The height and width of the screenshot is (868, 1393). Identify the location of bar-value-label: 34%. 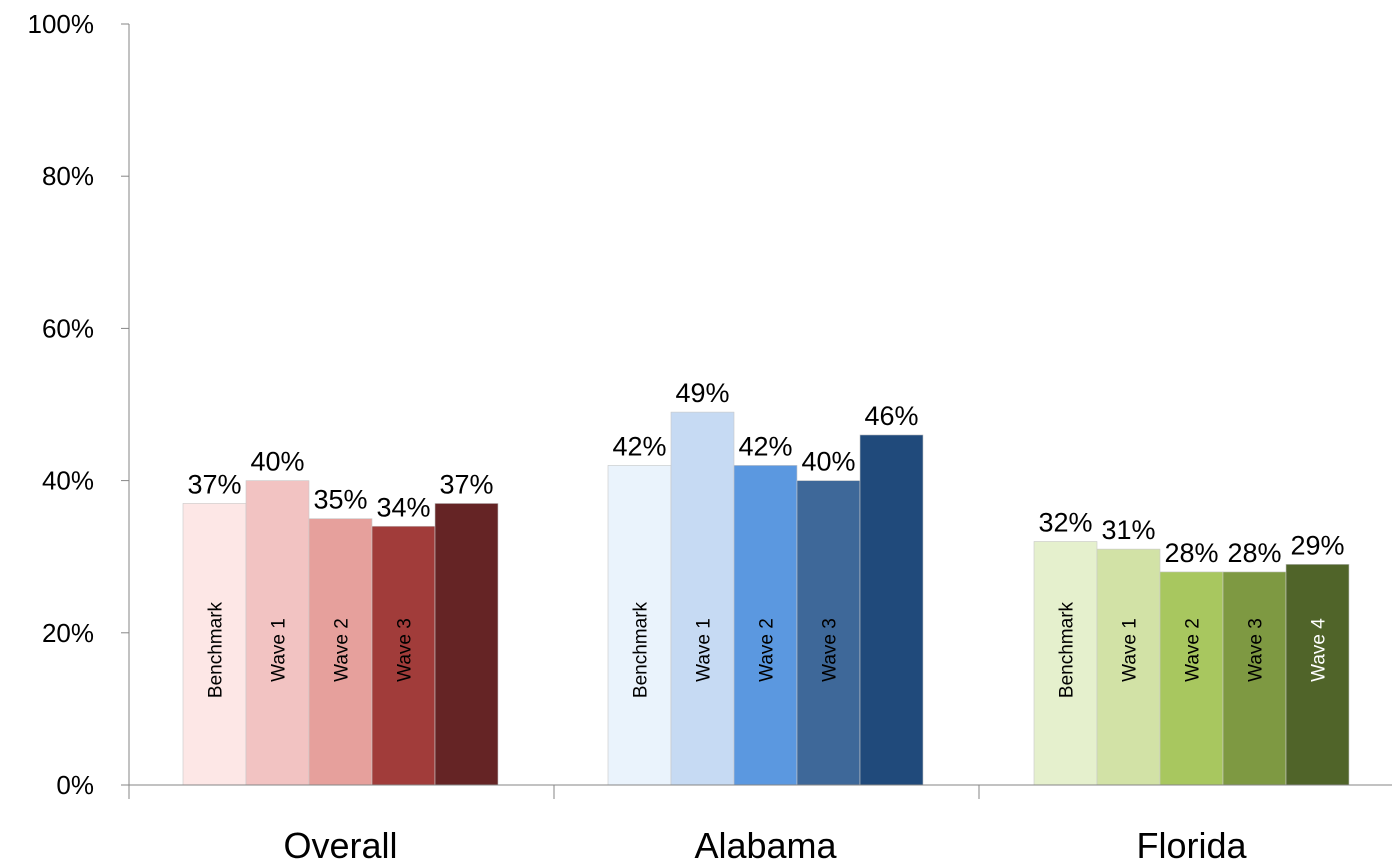
(403, 507).